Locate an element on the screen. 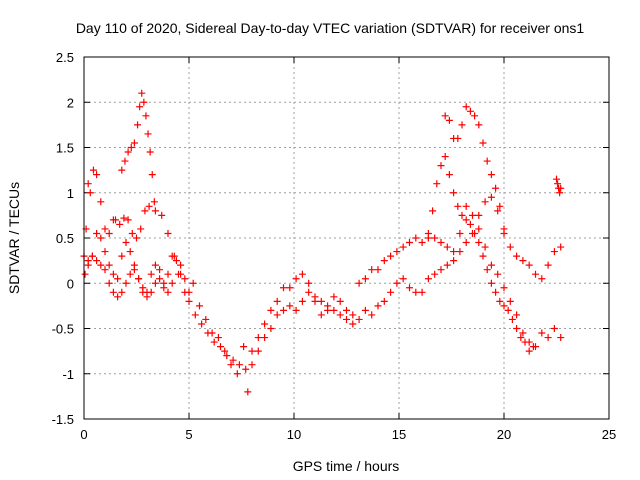 The height and width of the screenshot is (480, 640). y-tick-label: 1.5 is located at coordinates (65, 148).